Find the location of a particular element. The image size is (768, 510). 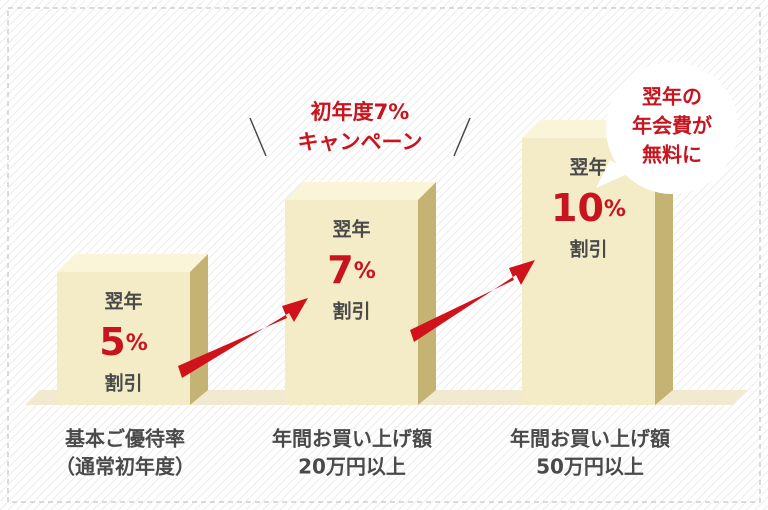

box-rate: 5% is located at coordinates (123, 342).